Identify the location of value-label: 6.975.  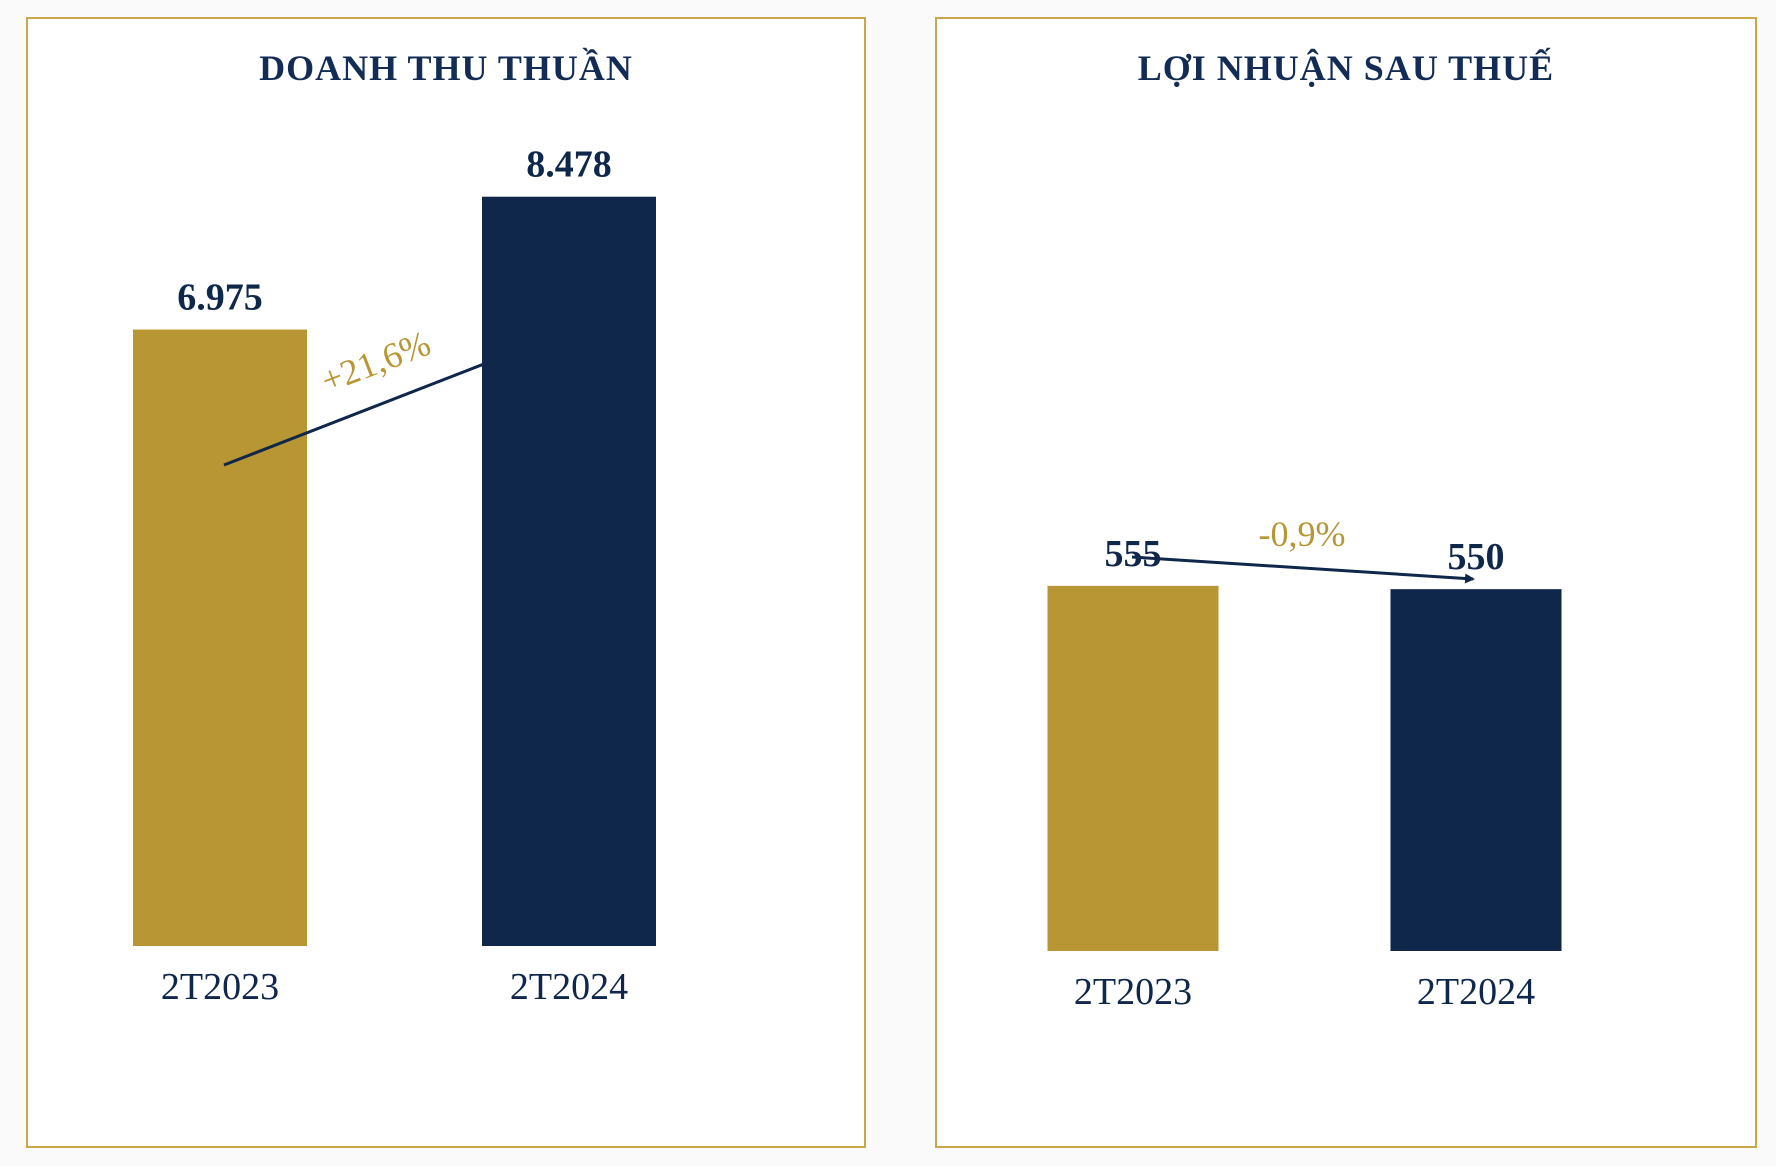
(220, 298).